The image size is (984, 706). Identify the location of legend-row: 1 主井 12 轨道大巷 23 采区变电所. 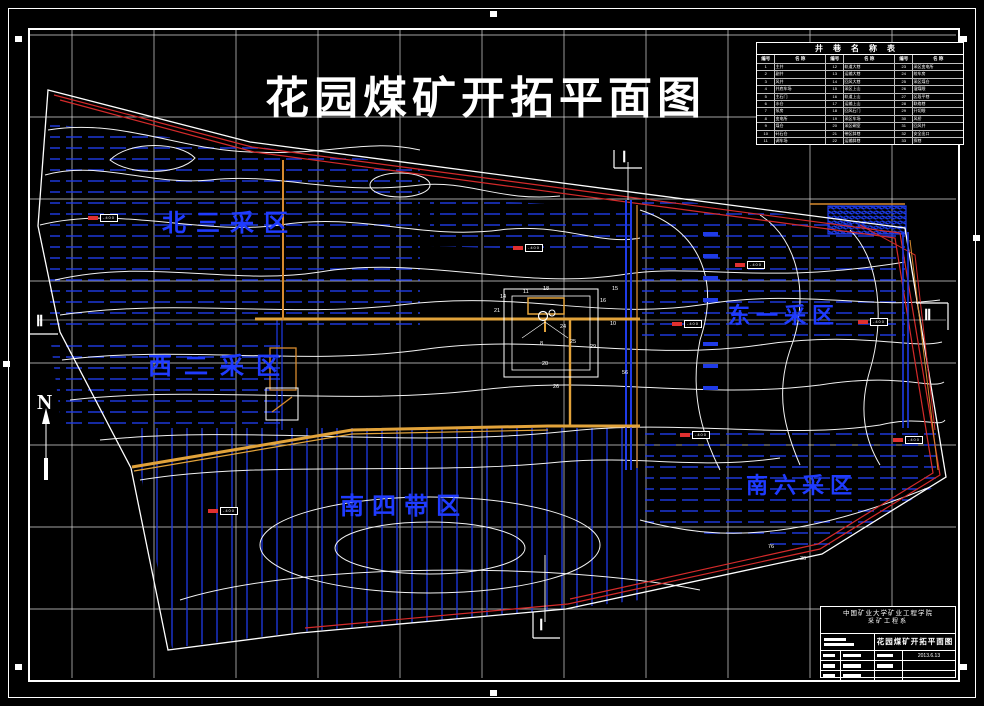
(860, 68).